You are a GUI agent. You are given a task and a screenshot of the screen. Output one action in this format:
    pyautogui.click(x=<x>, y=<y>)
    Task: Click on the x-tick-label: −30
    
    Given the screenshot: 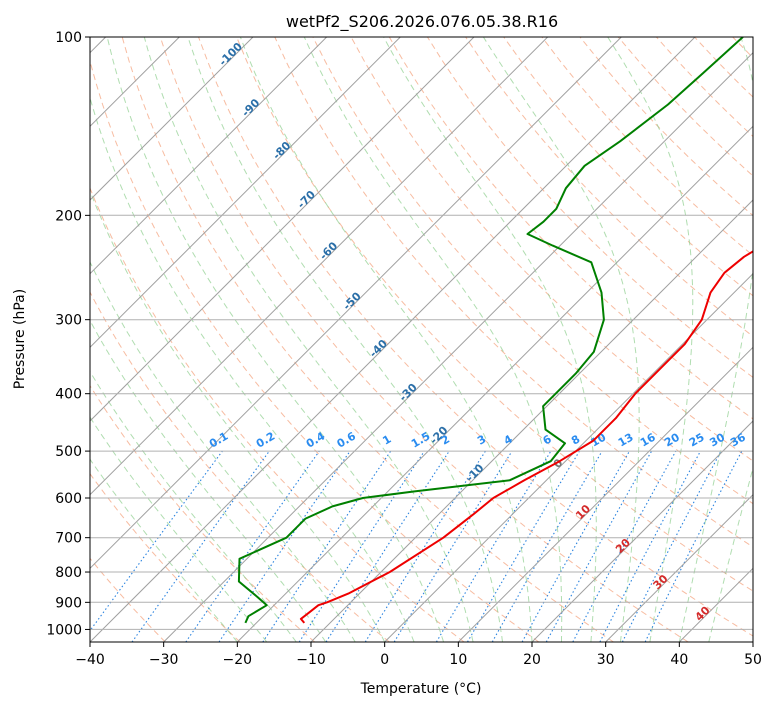 What is the action you would take?
    pyautogui.click(x=164, y=660)
    